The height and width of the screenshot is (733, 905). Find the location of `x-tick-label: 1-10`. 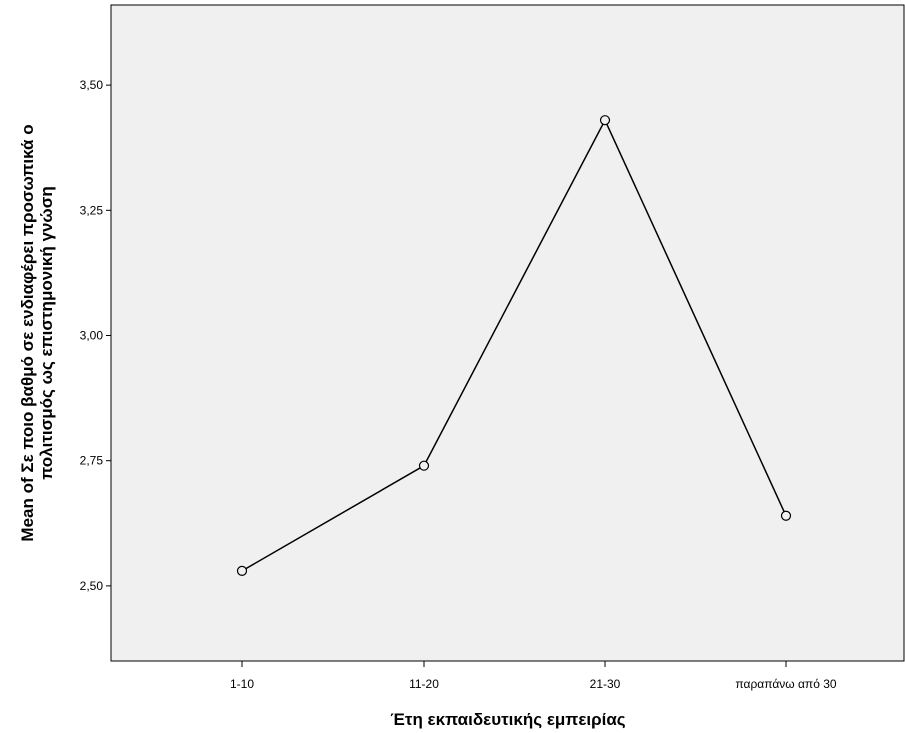

x-tick-label: 1-10 is located at coordinates (242, 684).